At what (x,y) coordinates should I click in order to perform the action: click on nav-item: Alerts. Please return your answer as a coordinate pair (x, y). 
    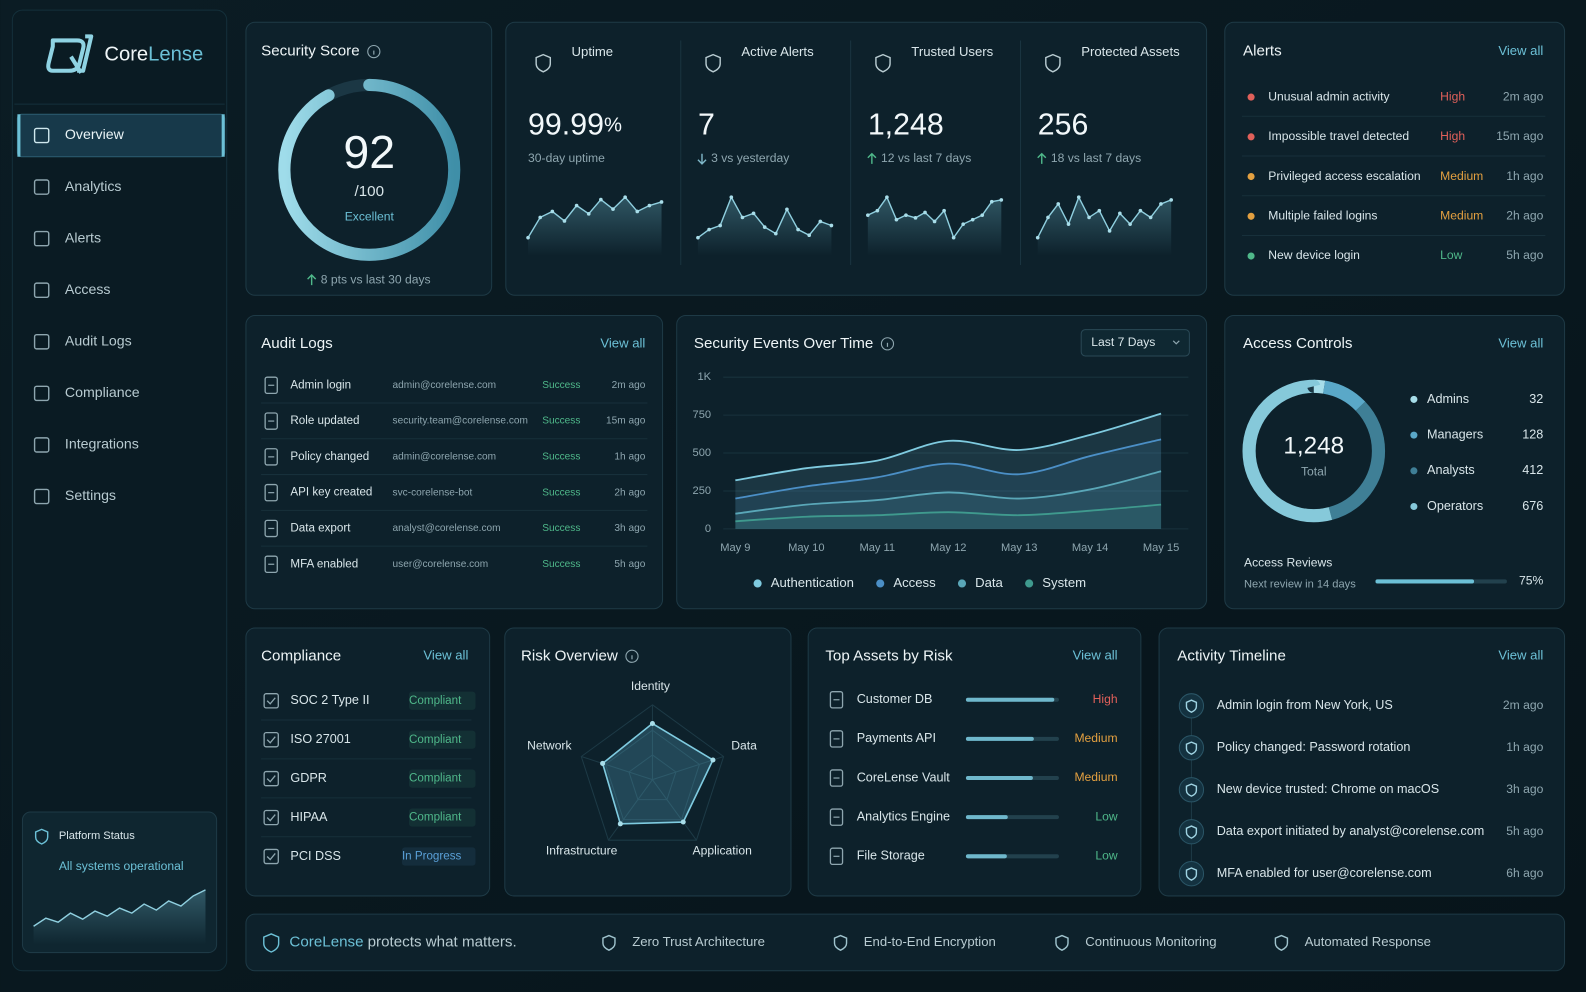
    Looking at the image, I should click on (83, 237).